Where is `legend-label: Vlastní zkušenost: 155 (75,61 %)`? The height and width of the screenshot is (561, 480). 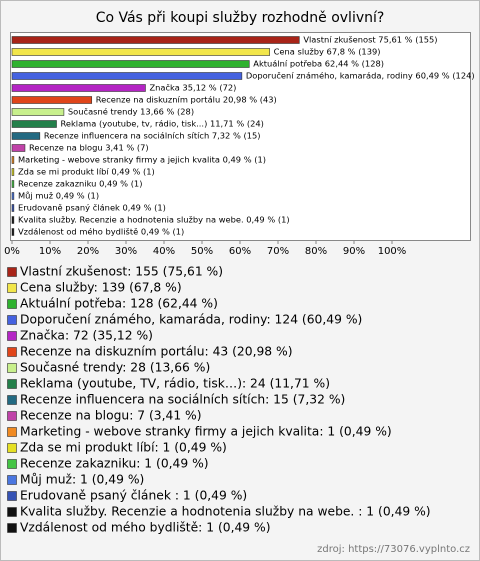
legend-label: Vlastní zkušenost: 155 (75,61 %) is located at coordinates (121, 272).